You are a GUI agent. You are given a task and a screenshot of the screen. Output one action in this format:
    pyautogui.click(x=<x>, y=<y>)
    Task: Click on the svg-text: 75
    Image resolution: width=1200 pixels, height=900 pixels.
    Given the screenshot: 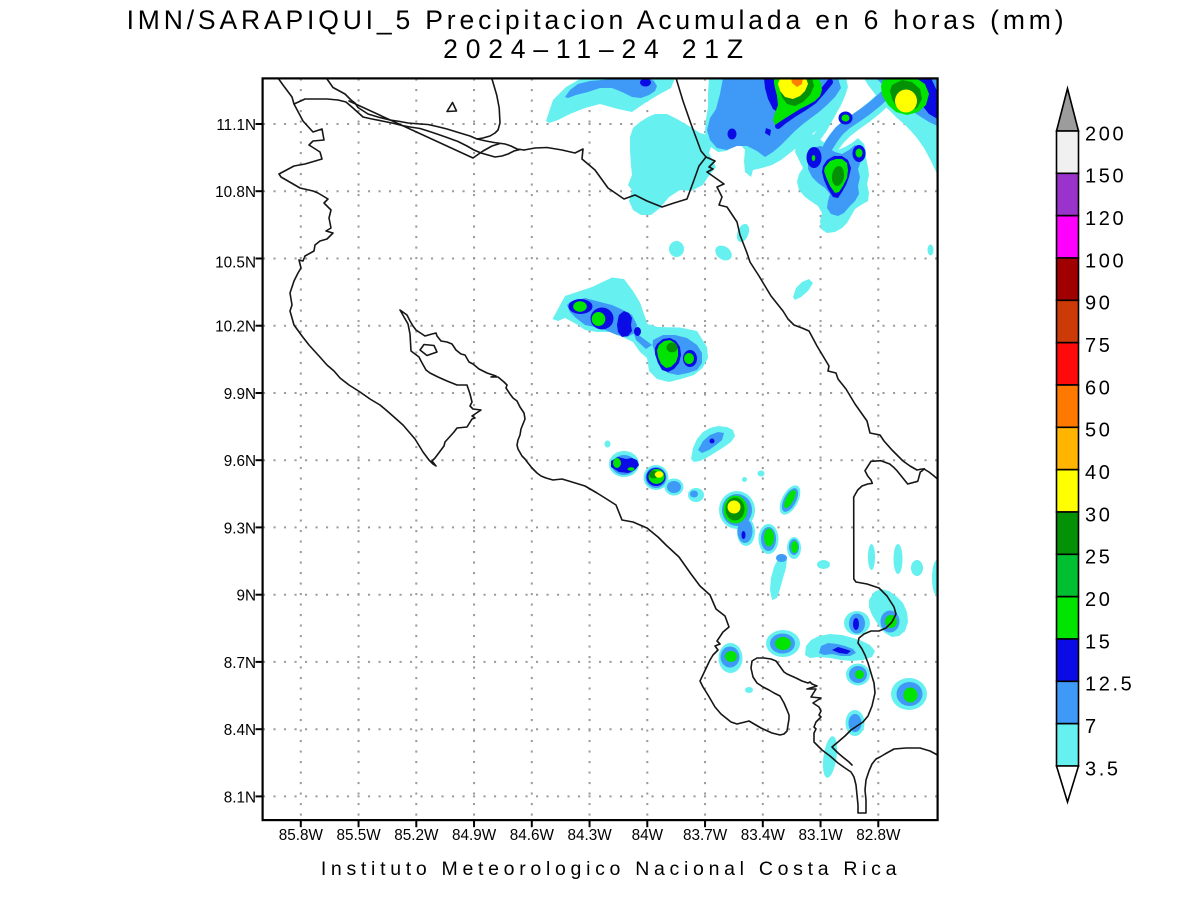 What is the action you would take?
    pyautogui.click(x=1098, y=346)
    